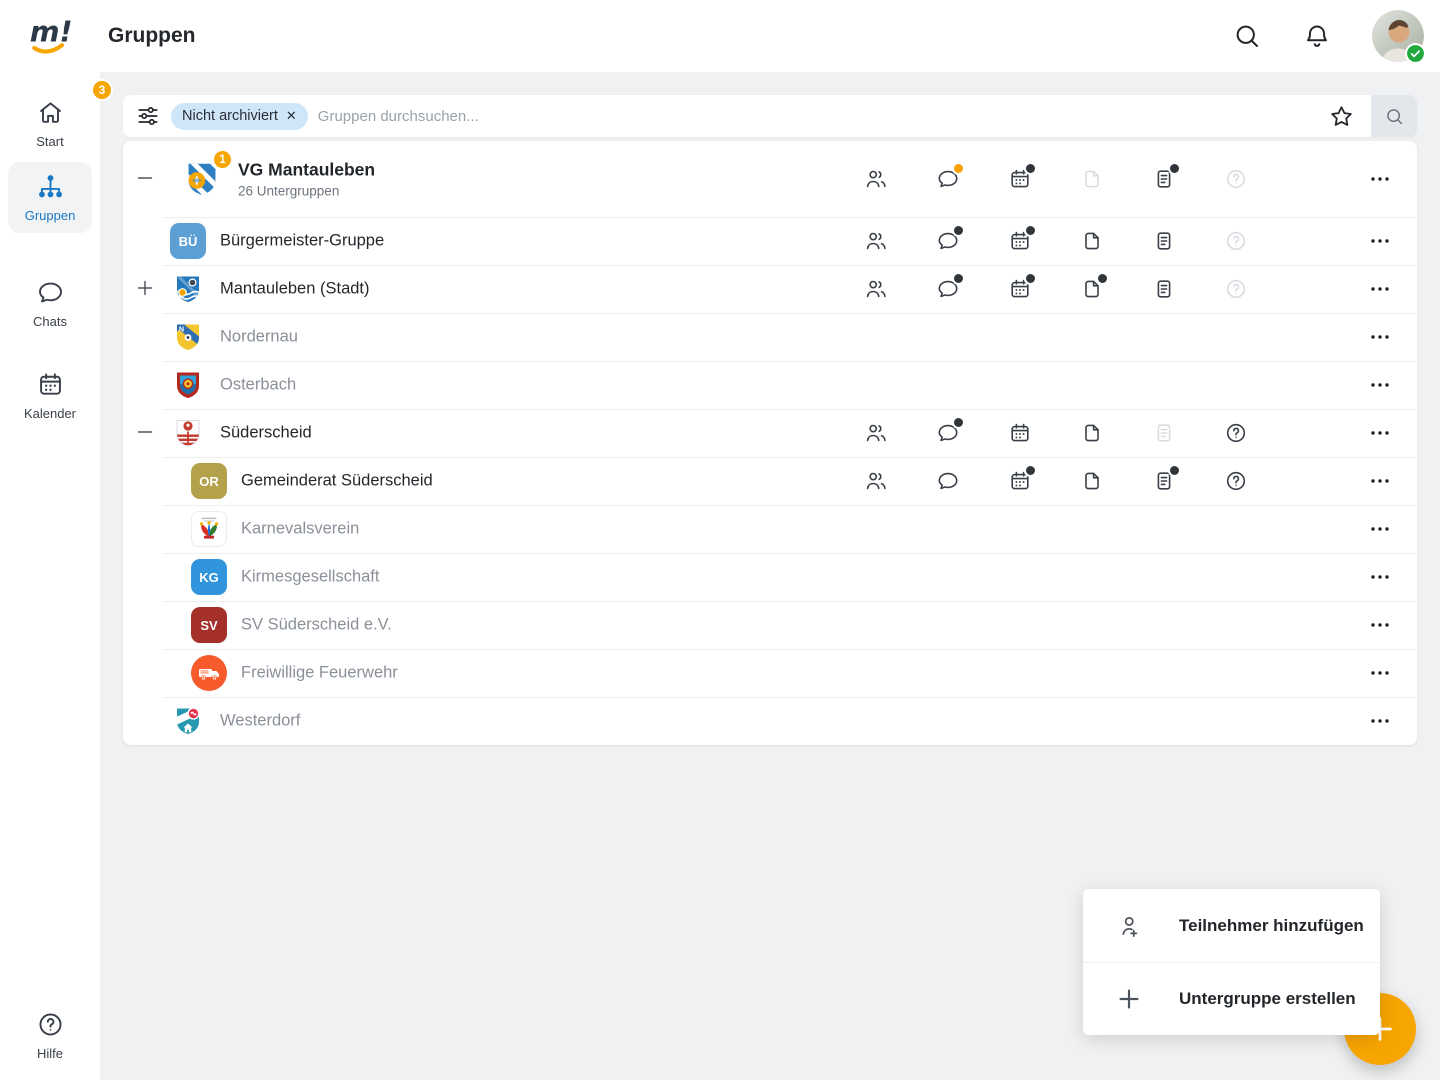 The width and height of the screenshot is (1440, 1080). I want to click on group-row: Mantauleben (Stadt), so click(770, 289).